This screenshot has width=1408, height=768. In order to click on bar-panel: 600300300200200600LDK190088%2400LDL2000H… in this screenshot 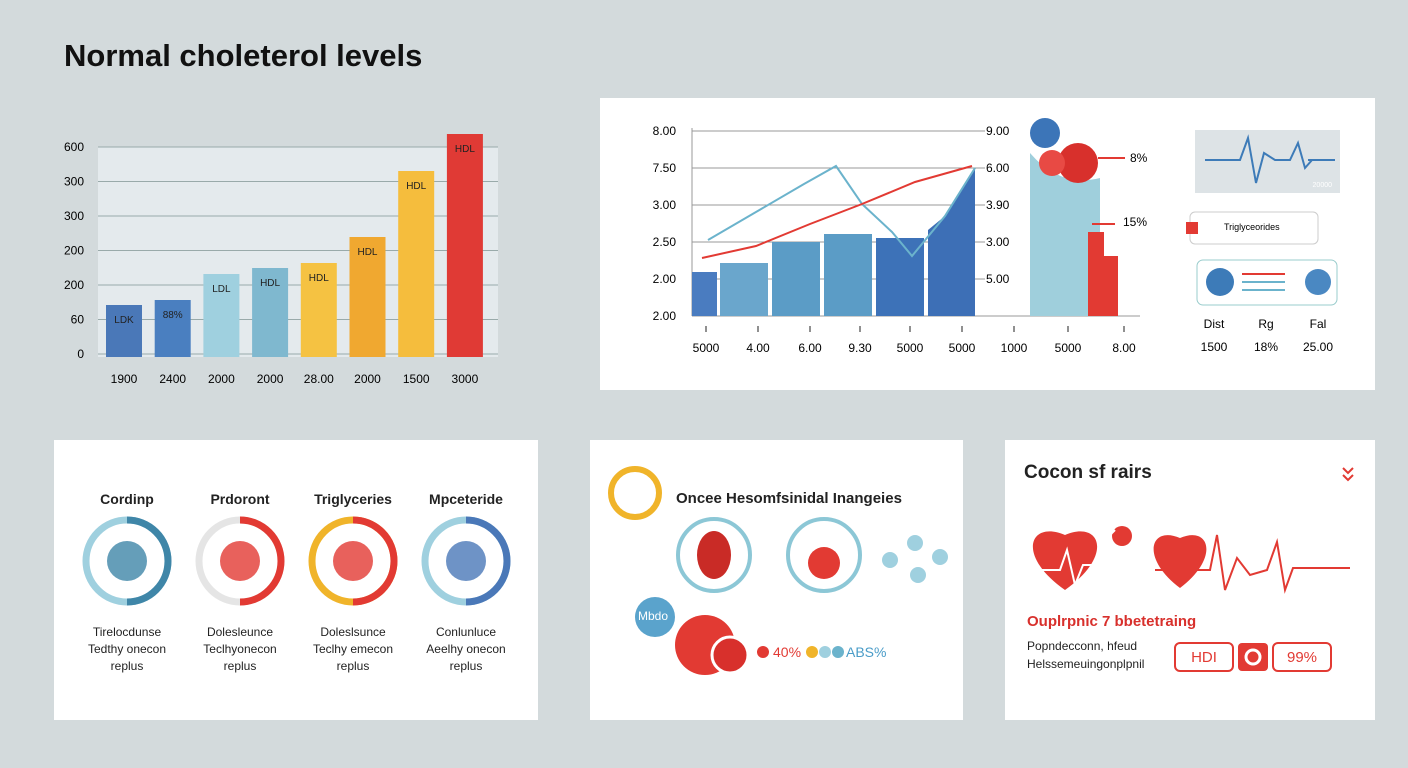, I will do `click(281, 260)`.